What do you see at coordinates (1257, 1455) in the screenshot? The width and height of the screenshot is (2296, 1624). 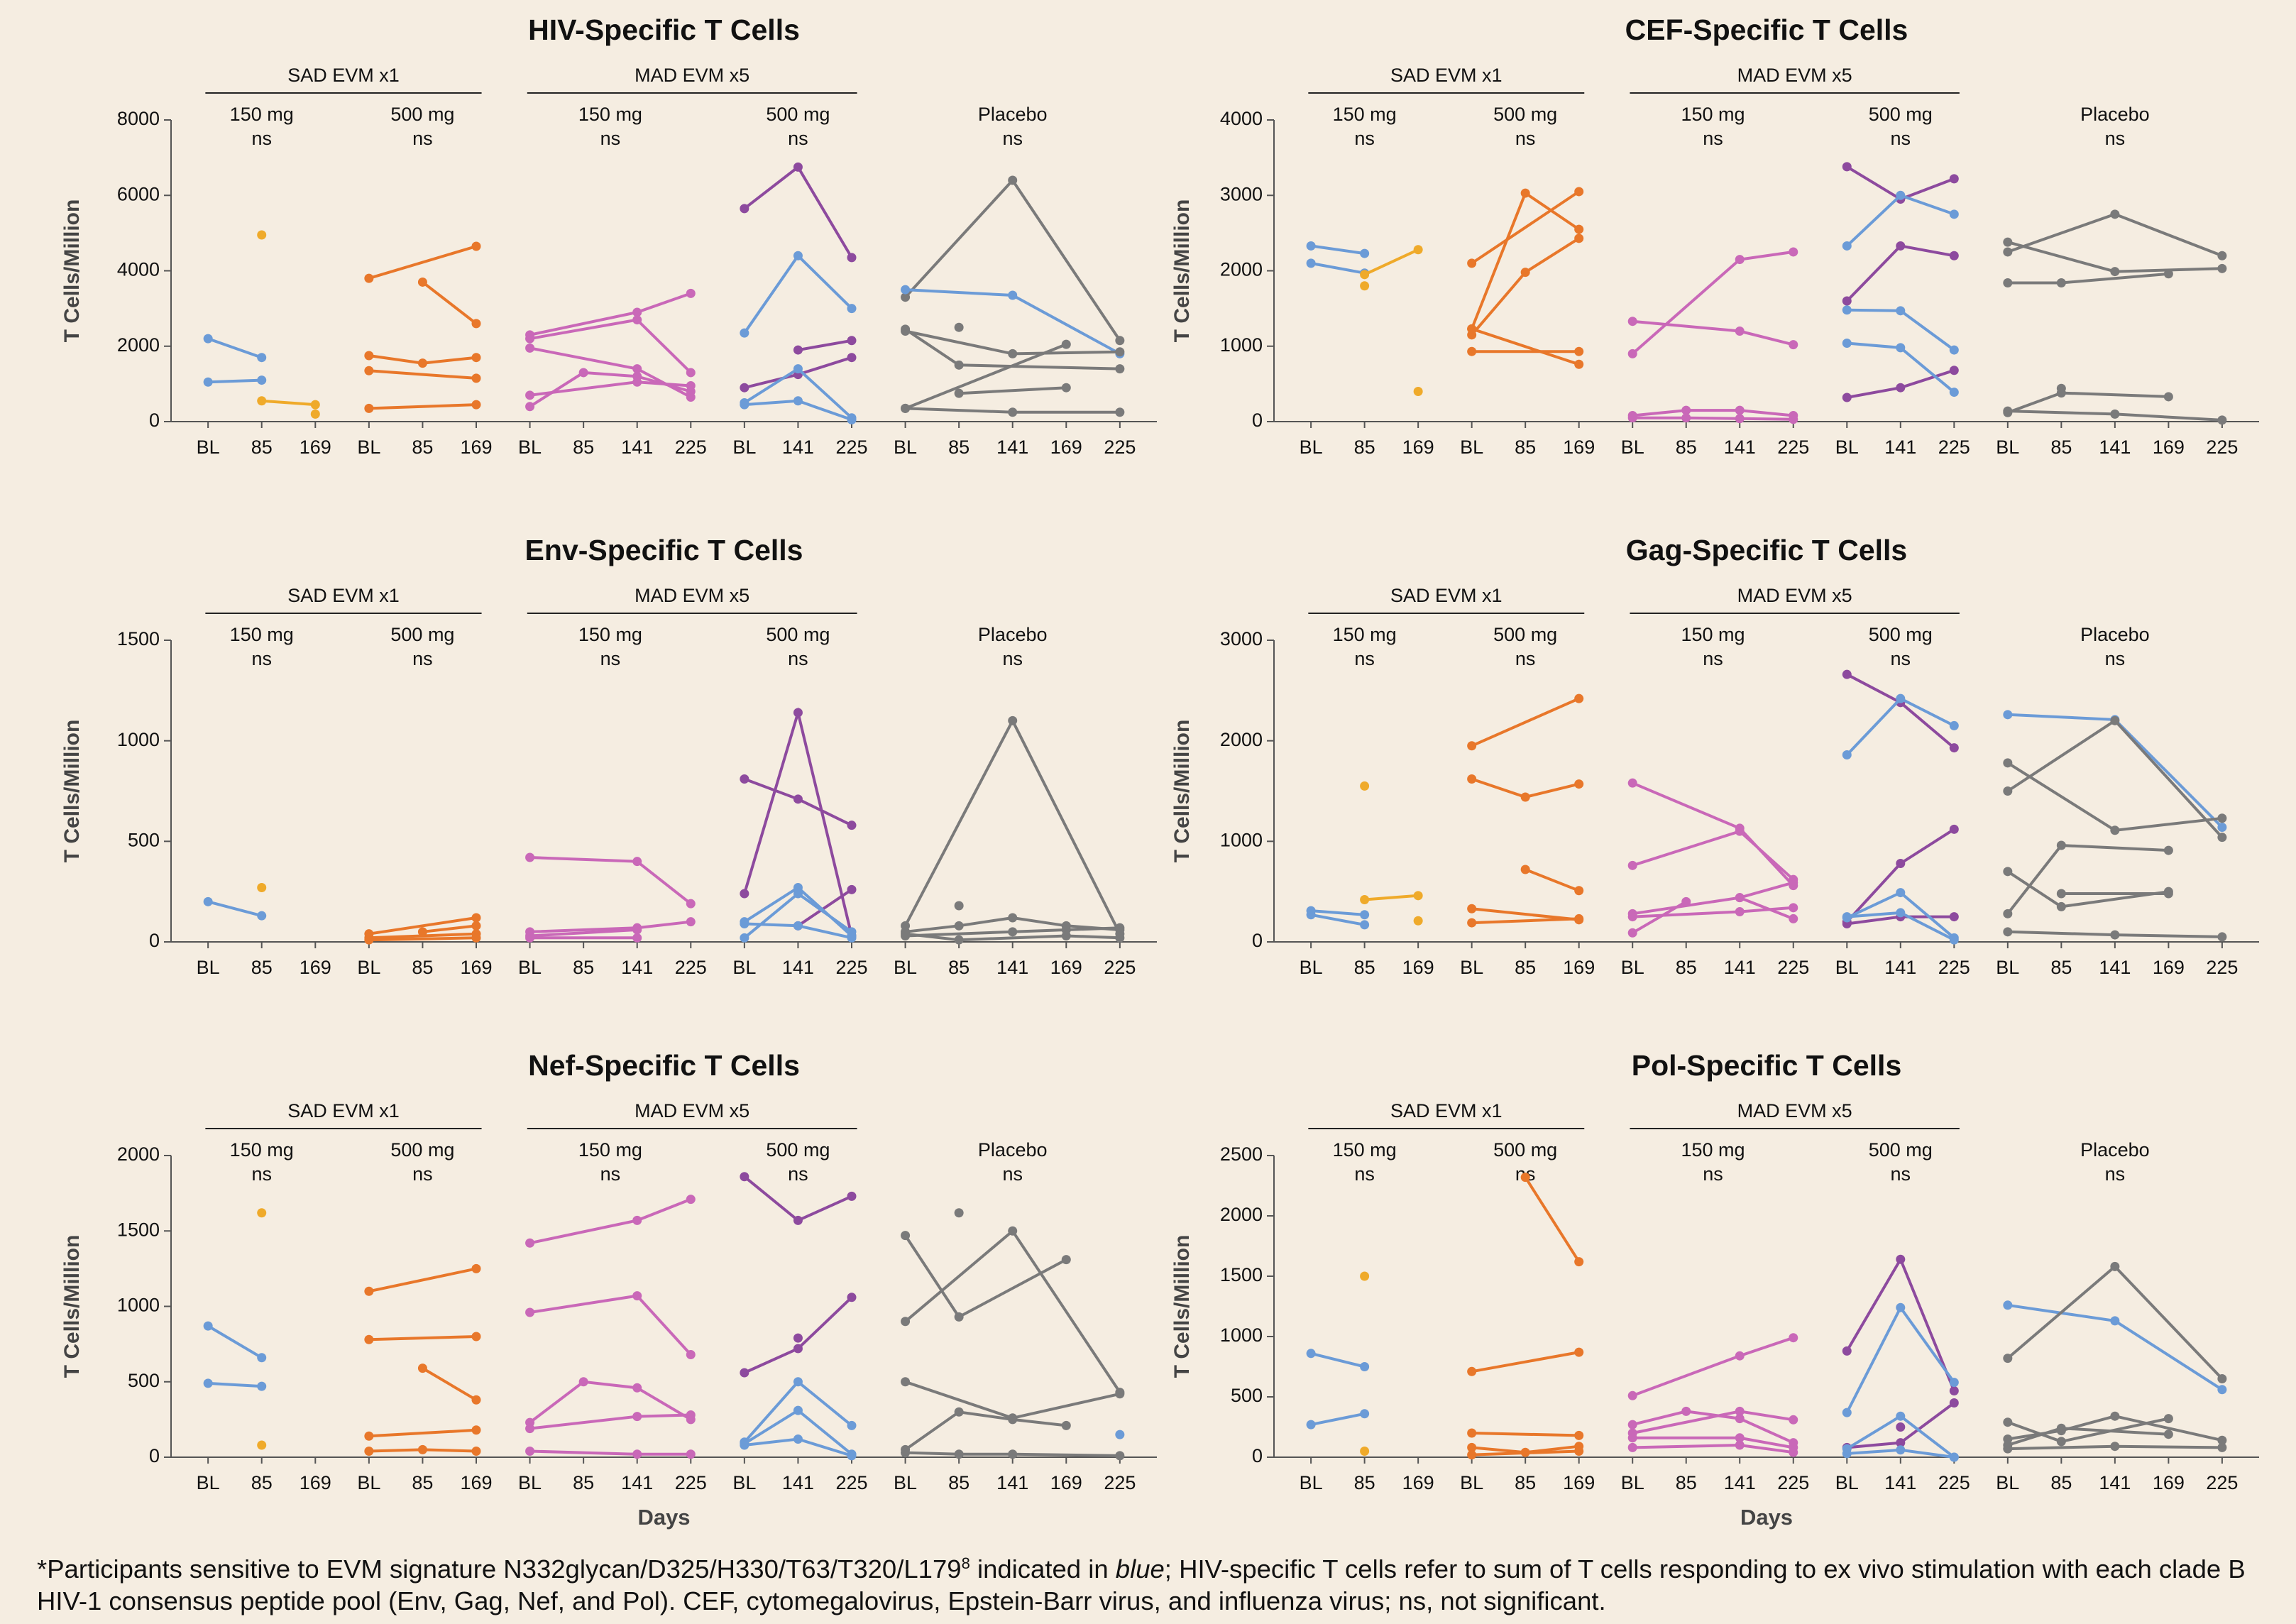 I see `y-tick-label: 0` at bounding box center [1257, 1455].